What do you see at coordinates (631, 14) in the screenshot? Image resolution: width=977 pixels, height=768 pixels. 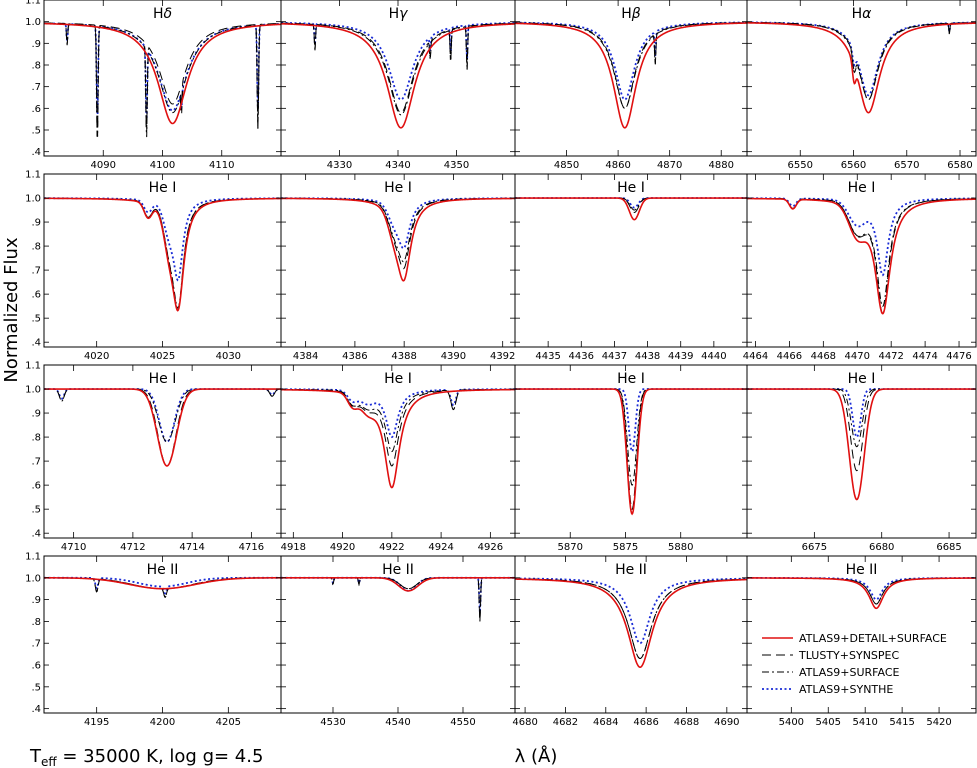 I see `panel-title: Hβ` at bounding box center [631, 14].